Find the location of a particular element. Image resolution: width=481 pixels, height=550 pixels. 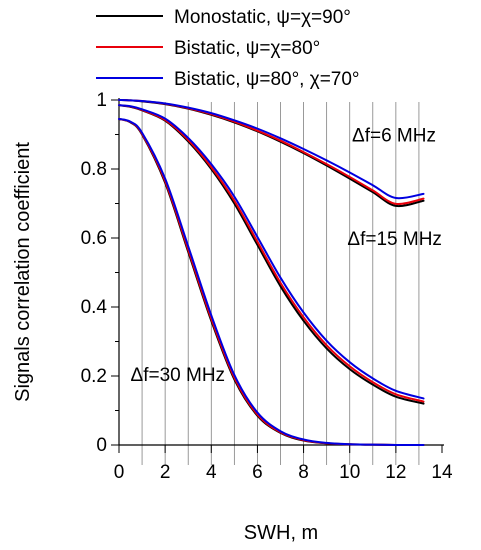

annotation-label: Δf=6 MHz is located at coordinates (394, 135).